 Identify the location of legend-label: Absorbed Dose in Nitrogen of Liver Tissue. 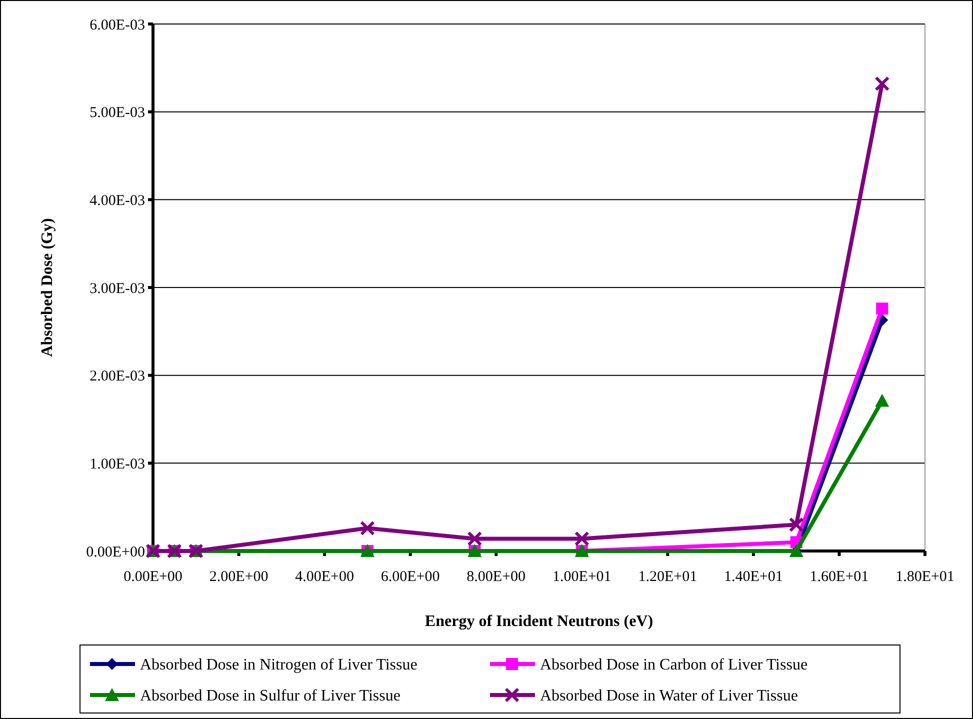
(279, 665).